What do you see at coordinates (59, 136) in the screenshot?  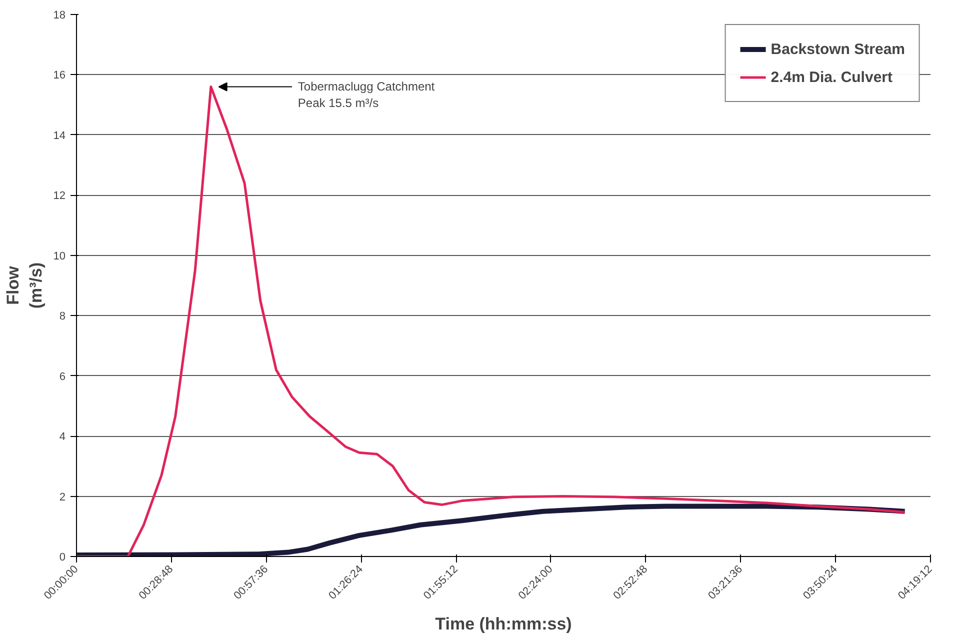 I see `y-tick-label: 14` at bounding box center [59, 136].